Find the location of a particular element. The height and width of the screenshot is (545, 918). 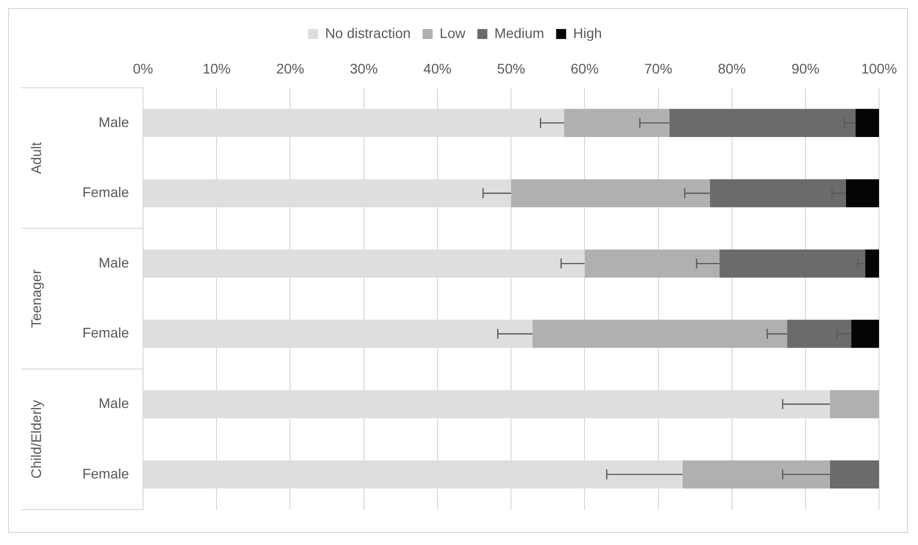

legend-label: Low is located at coordinates (453, 32).